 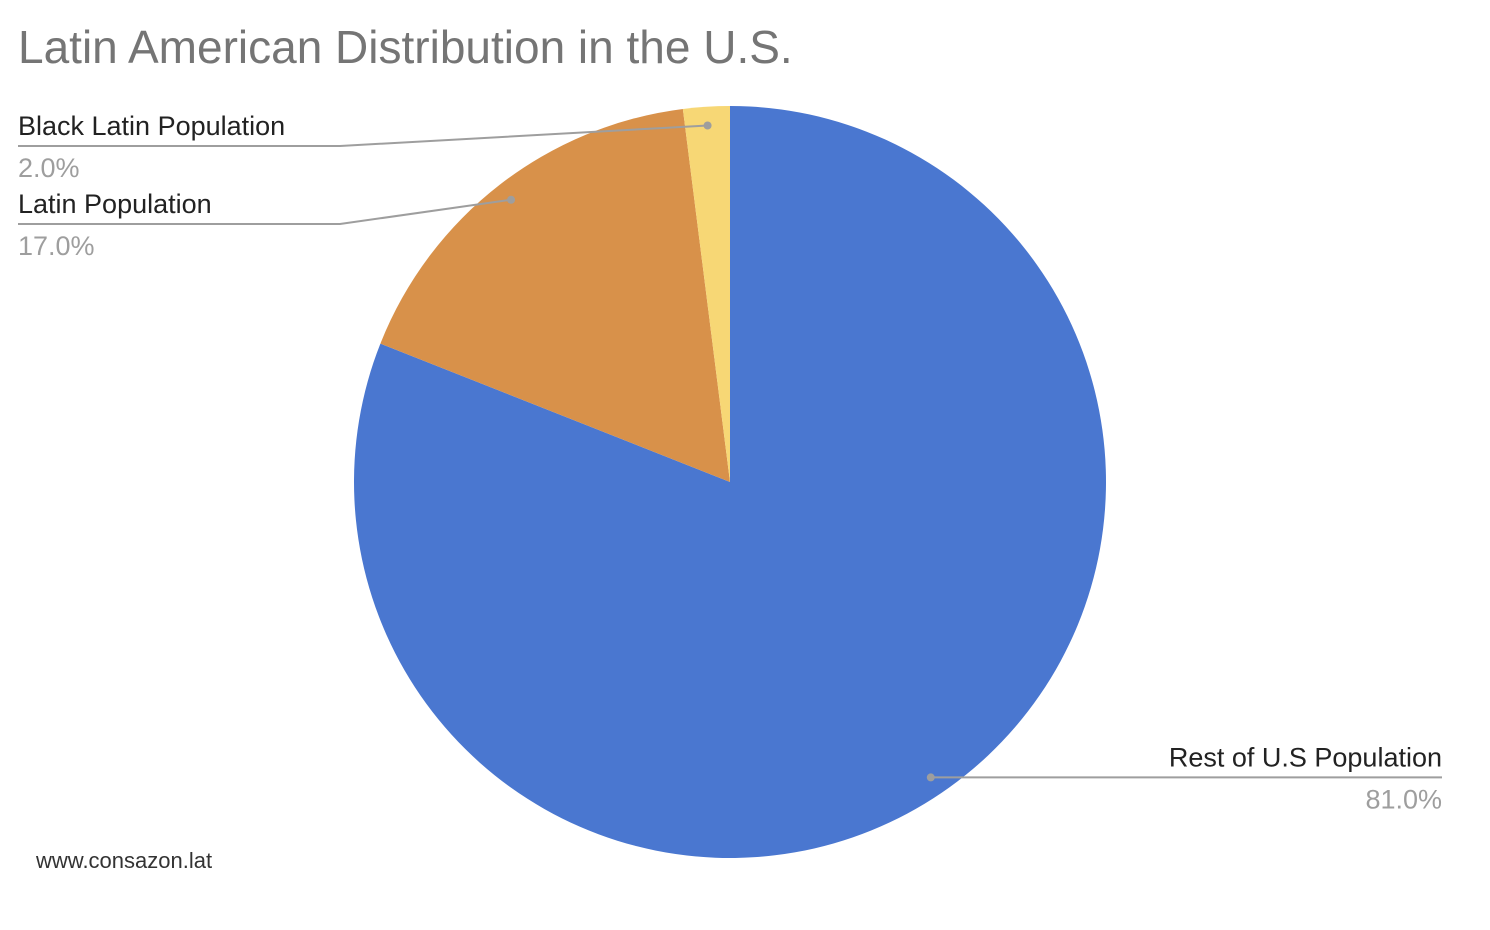 I want to click on slice-value: 17.0%, so click(x=56, y=246).